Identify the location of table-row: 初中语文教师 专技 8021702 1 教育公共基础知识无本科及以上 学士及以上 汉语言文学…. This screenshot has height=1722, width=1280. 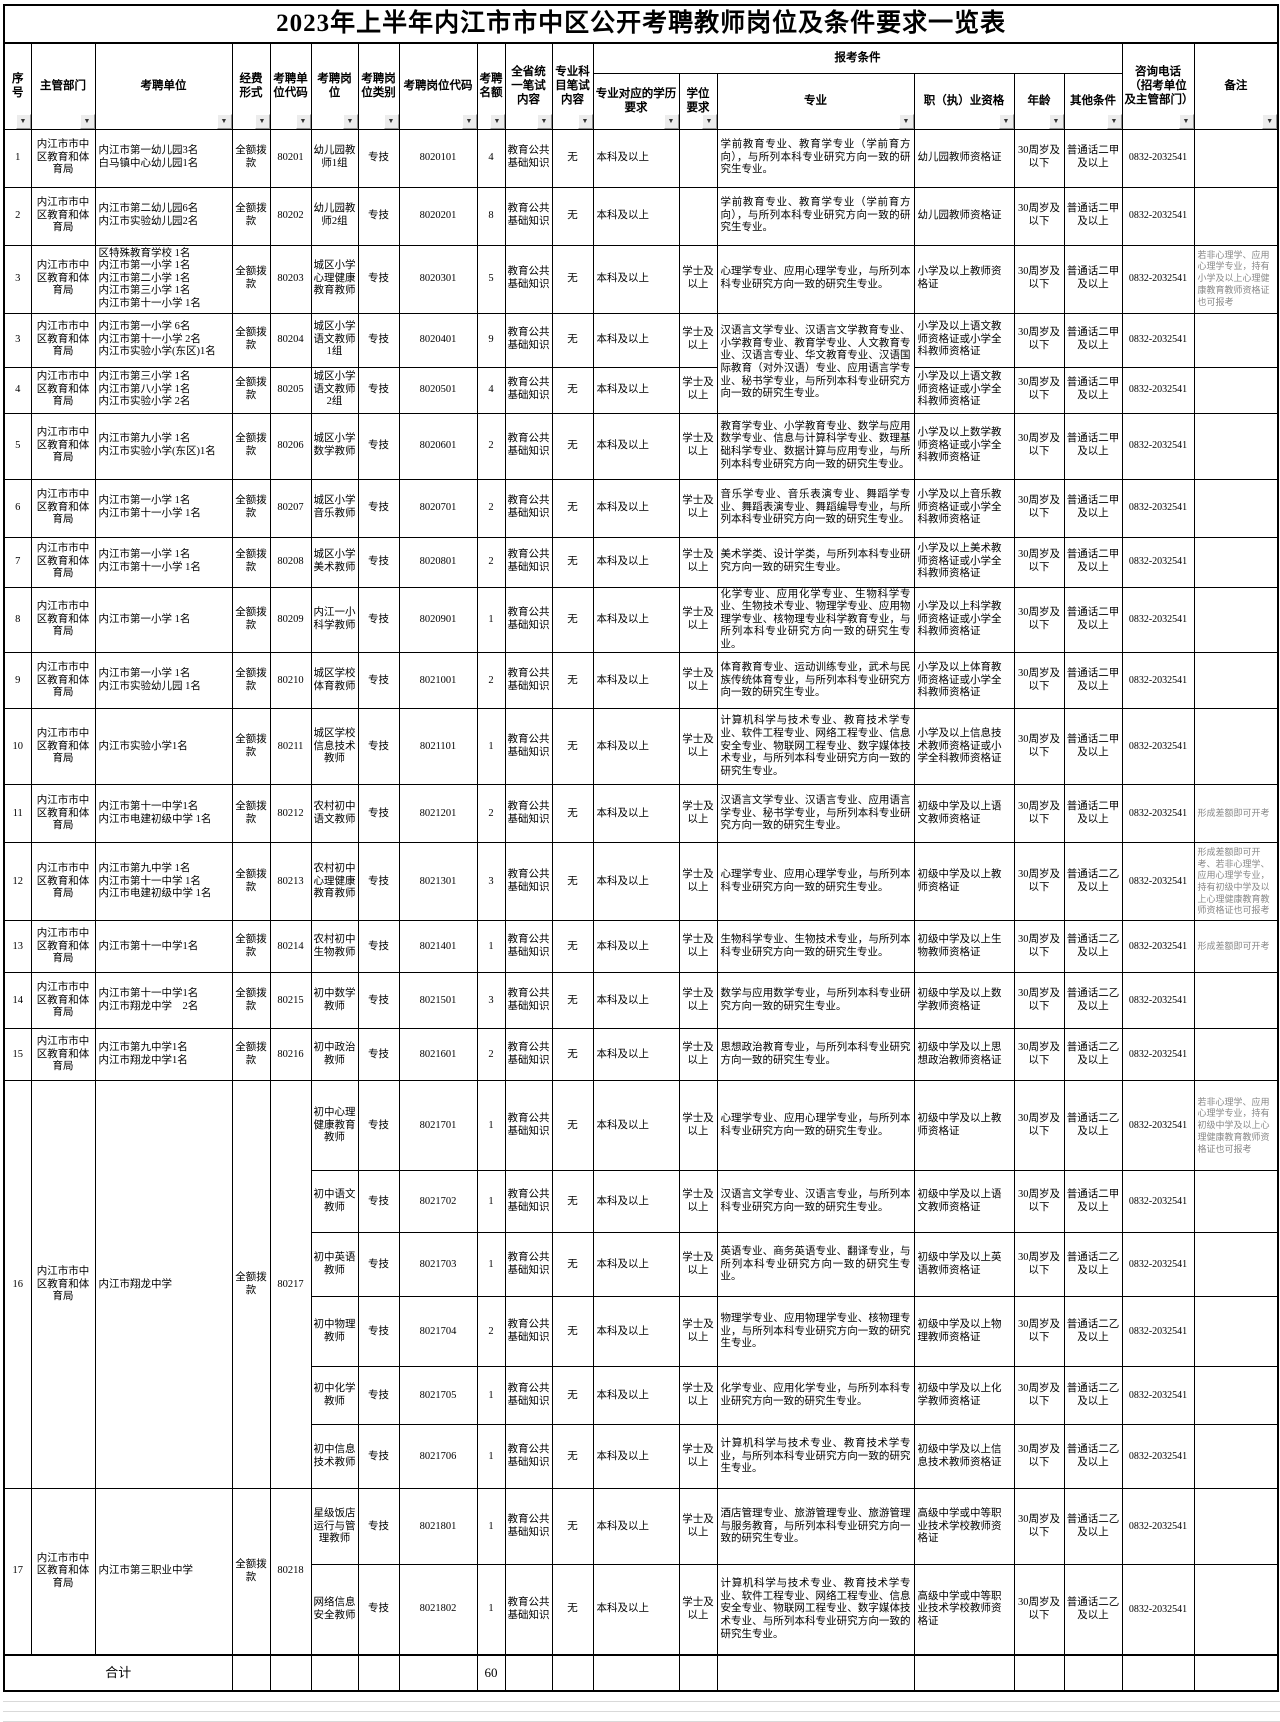
(641, 1202).